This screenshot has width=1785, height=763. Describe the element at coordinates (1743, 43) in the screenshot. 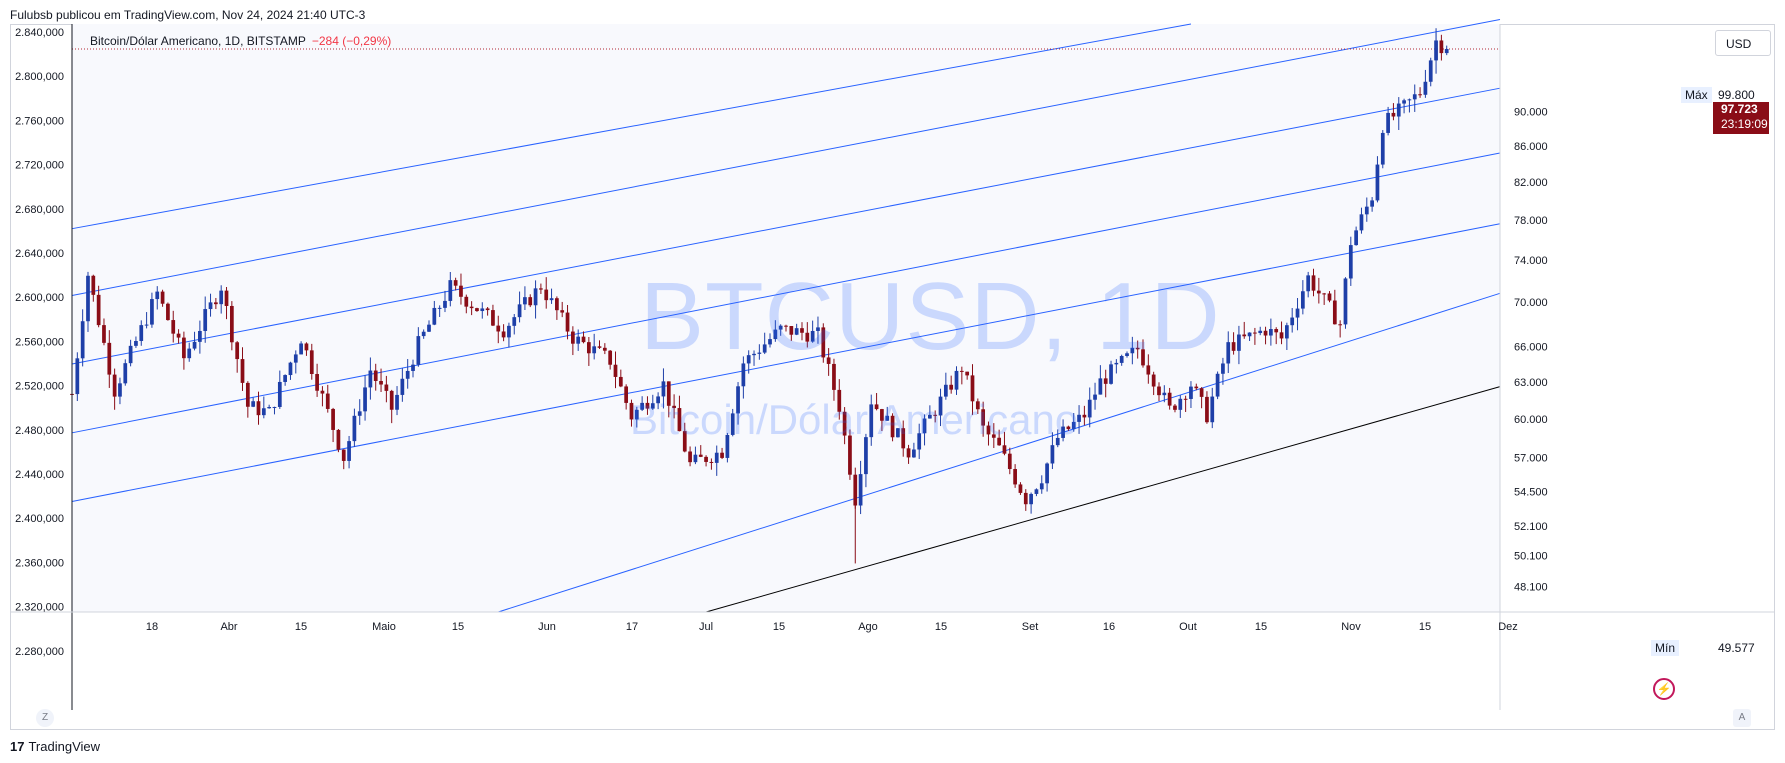

I see `currency-button: USD` at that location.